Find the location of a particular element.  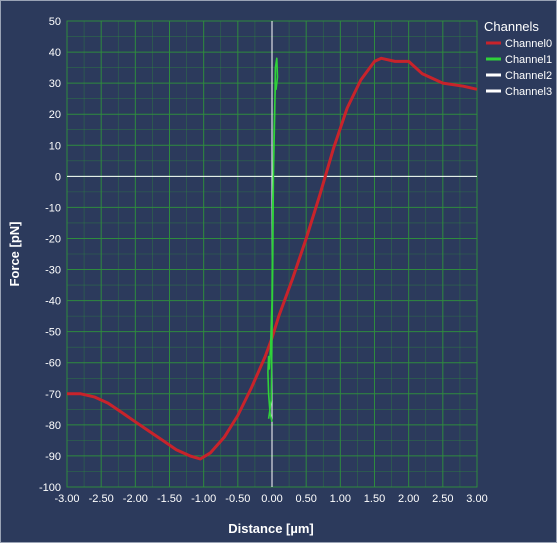

y-tick-label: -60 is located at coordinates (53, 364).